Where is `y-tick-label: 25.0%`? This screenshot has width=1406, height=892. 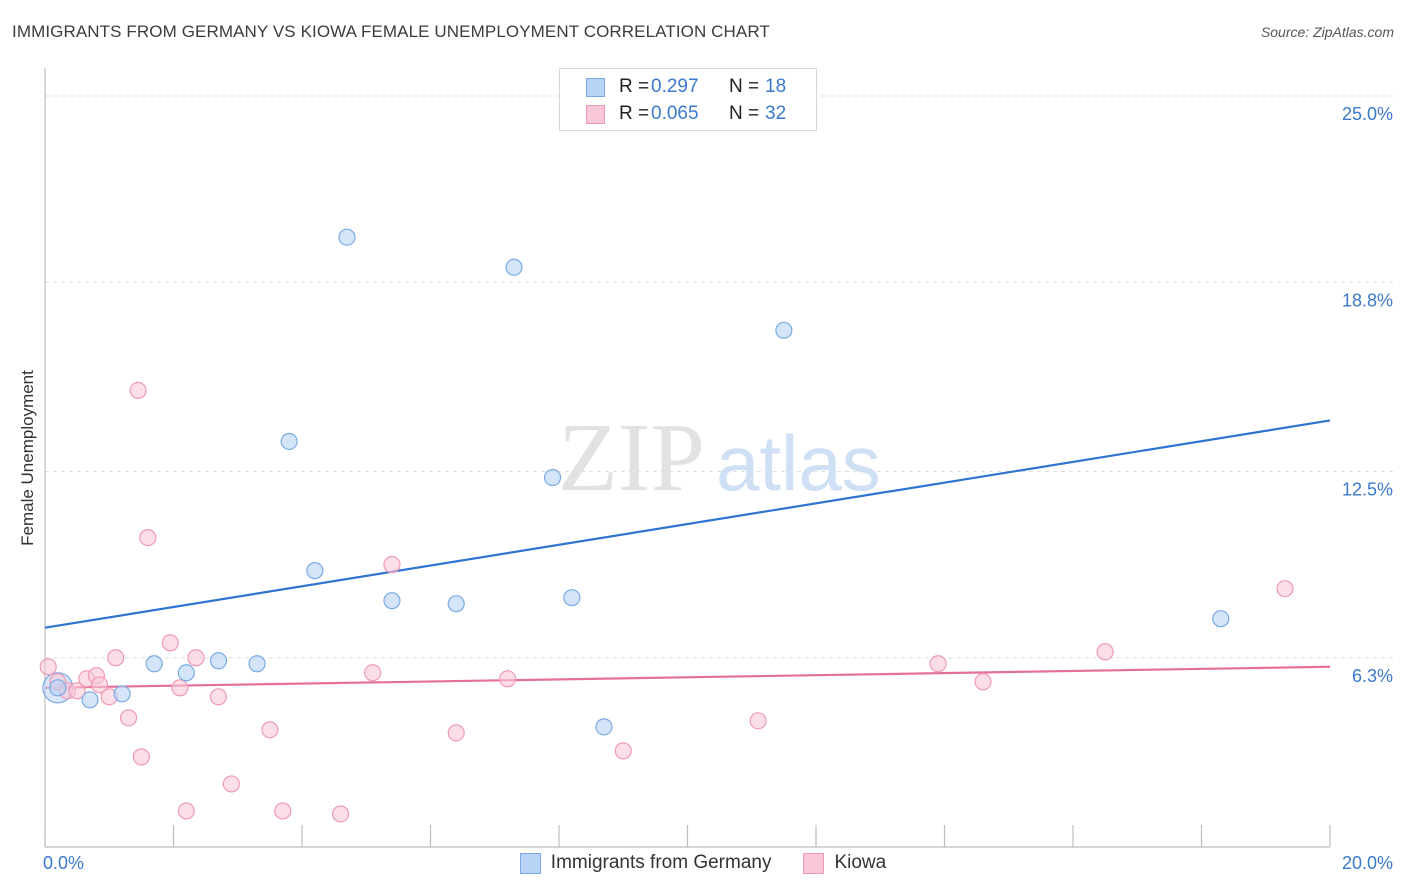
y-tick-label: 25.0% is located at coordinates (1367, 114).